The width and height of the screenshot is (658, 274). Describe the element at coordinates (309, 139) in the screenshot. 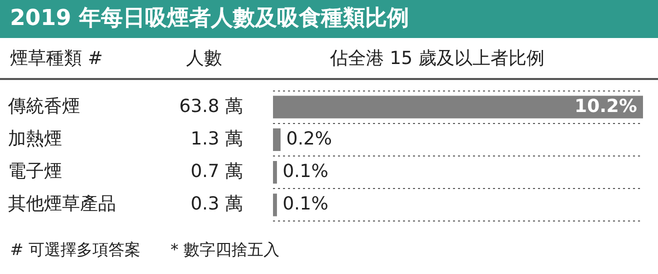

I see `data-label: 0.2%` at that location.